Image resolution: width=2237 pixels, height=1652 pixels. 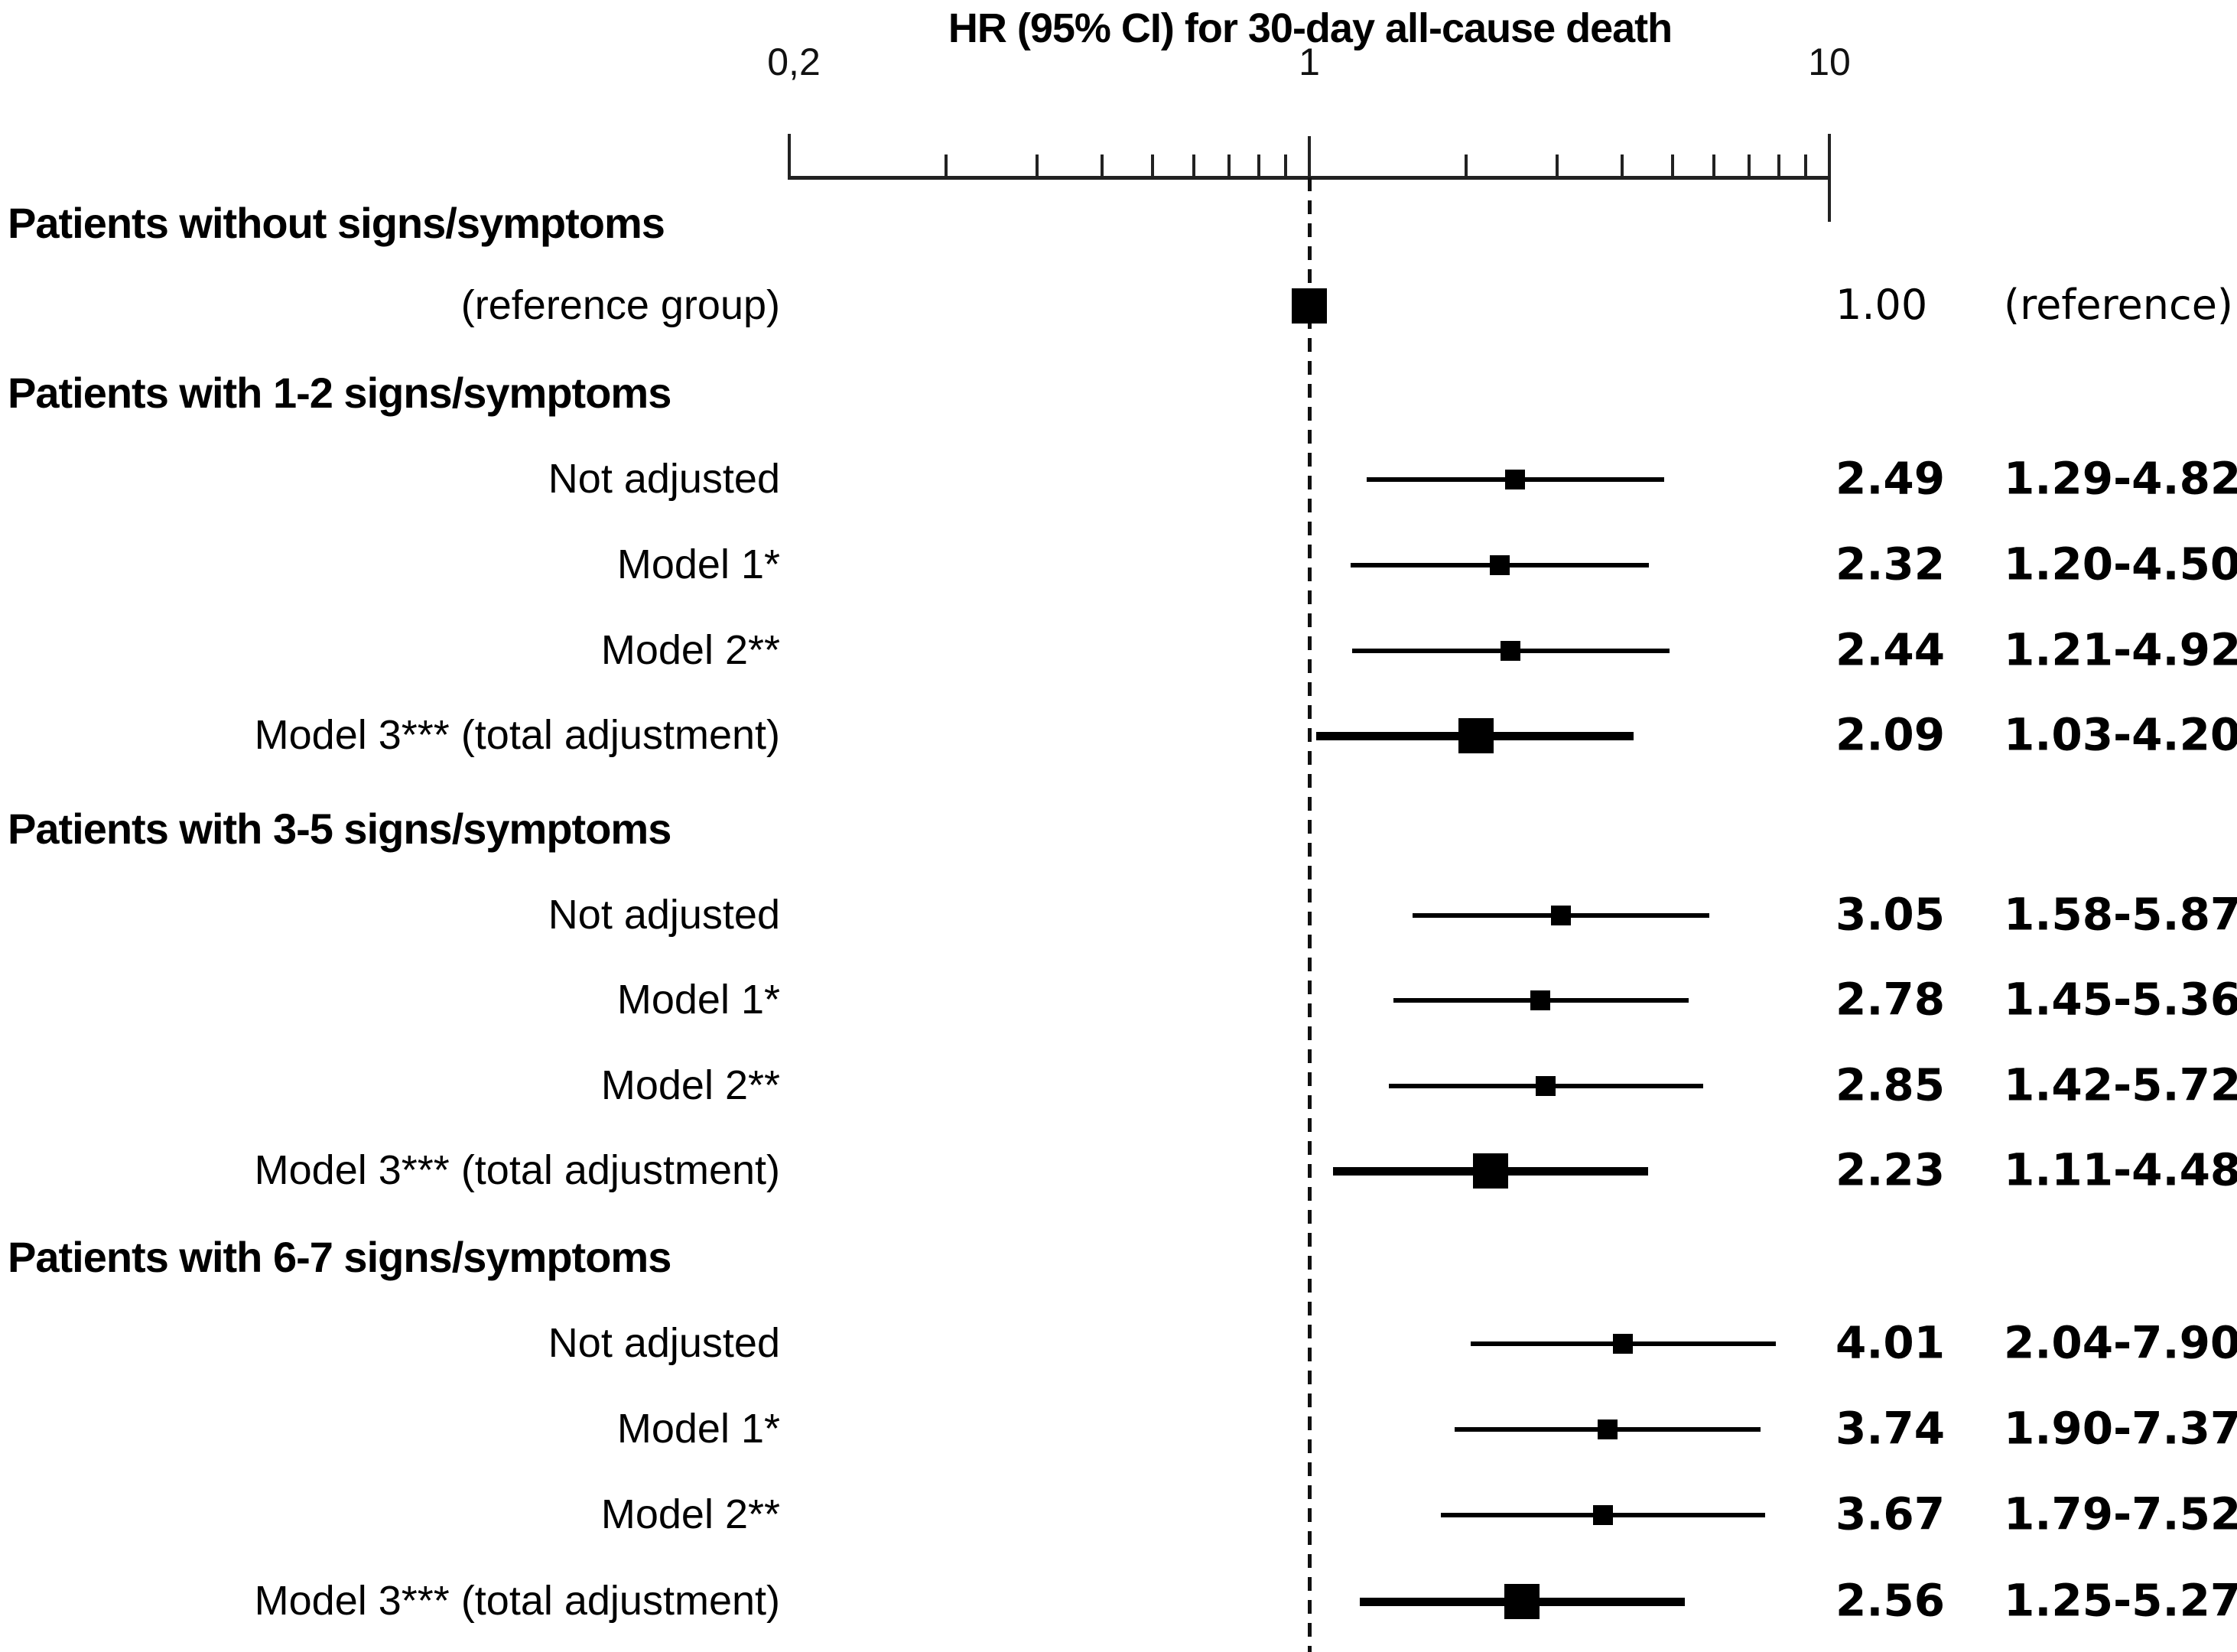 What do you see at coordinates (1890, 1085) in the screenshot?
I see `hr-value: 2.85` at bounding box center [1890, 1085].